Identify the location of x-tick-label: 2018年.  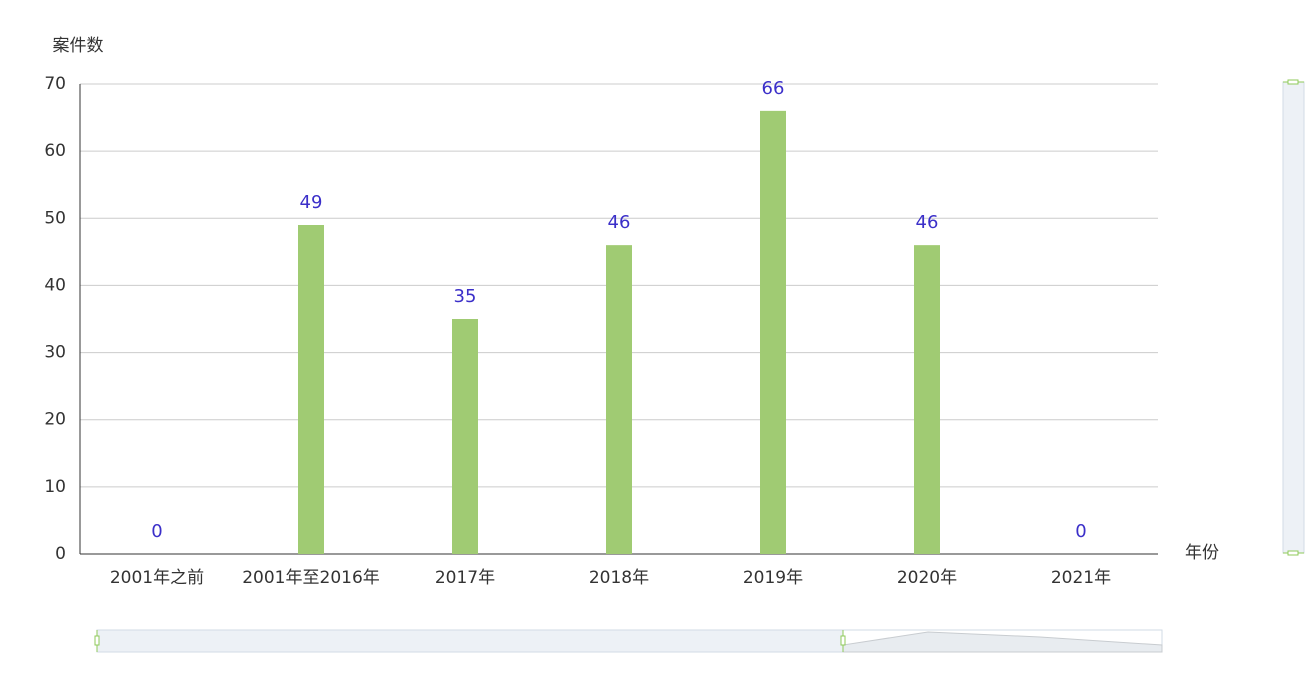
(619, 578).